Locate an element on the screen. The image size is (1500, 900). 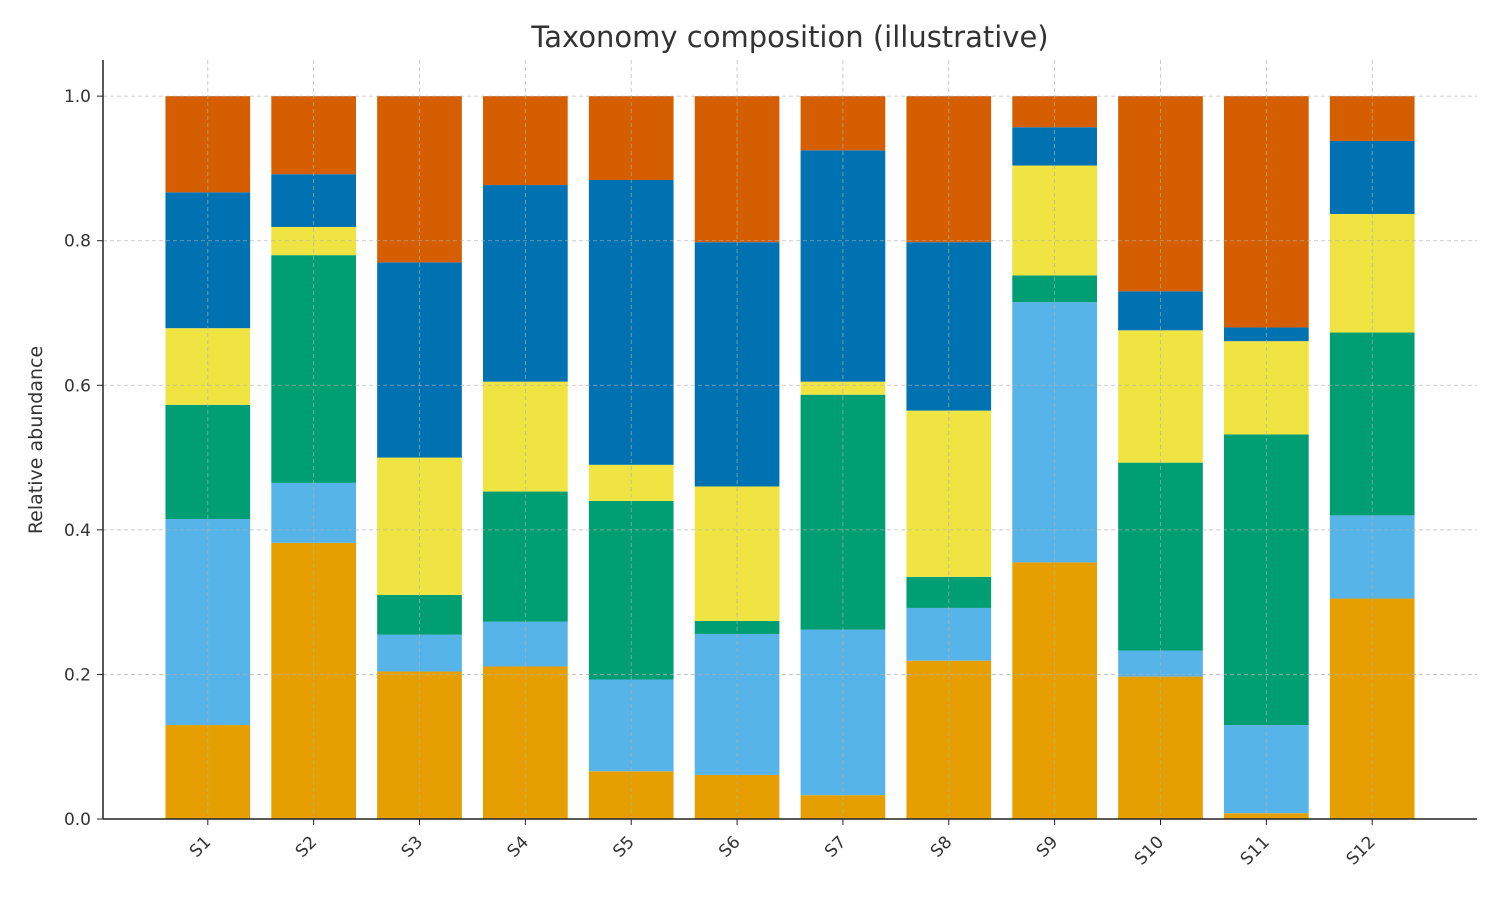
x-tick-label: S11 is located at coordinates (1255, 850).